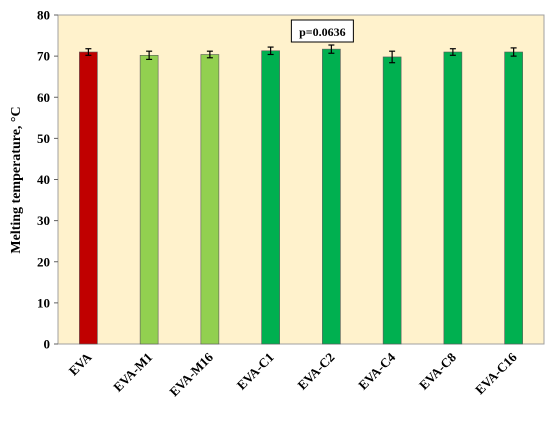  Describe the element at coordinates (191, 374) in the screenshot. I see `x-tick-label: EVA-M16` at that location.